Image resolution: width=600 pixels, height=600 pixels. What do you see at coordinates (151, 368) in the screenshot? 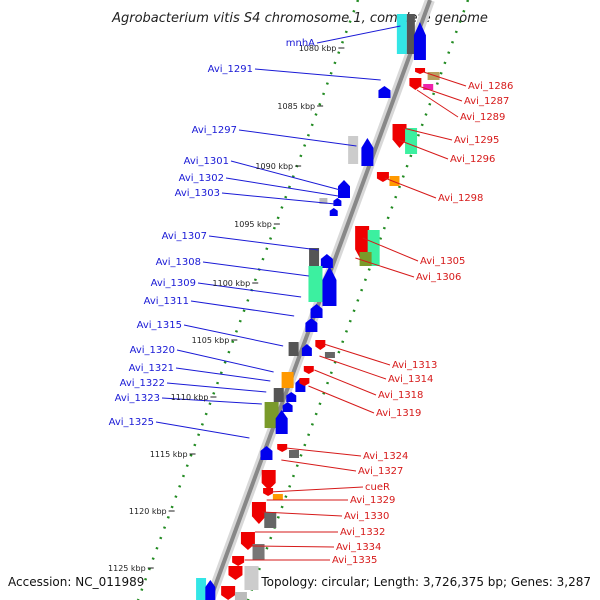
I see `gene-label-left: Avi_1321` at bounding box center [151, 368].